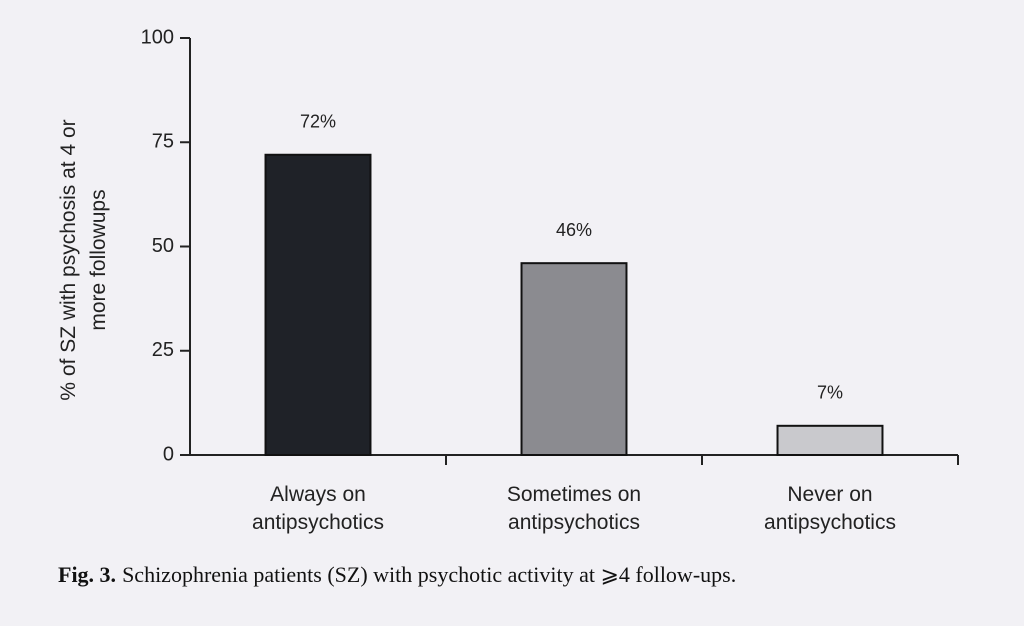 The image size is (1024, 626). What do you see at coordinates (574, 508) in the screenshot?
I see `x-tick-label: Sometimes on antipsychotics` at bounding box center [574, 508].